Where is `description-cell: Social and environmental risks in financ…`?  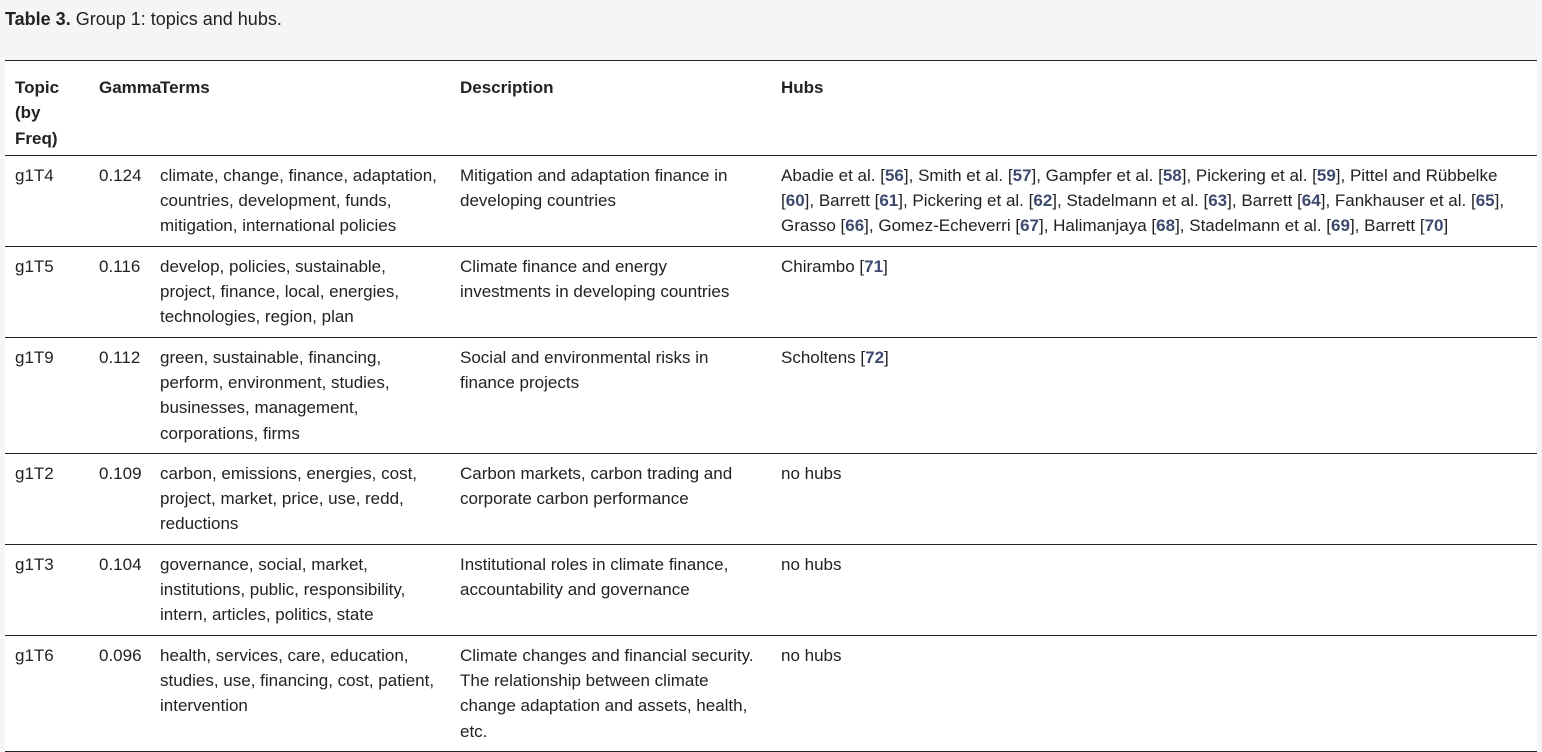
description-cell: Social and environmental risks in financ… is located at coordinates (584, 369).